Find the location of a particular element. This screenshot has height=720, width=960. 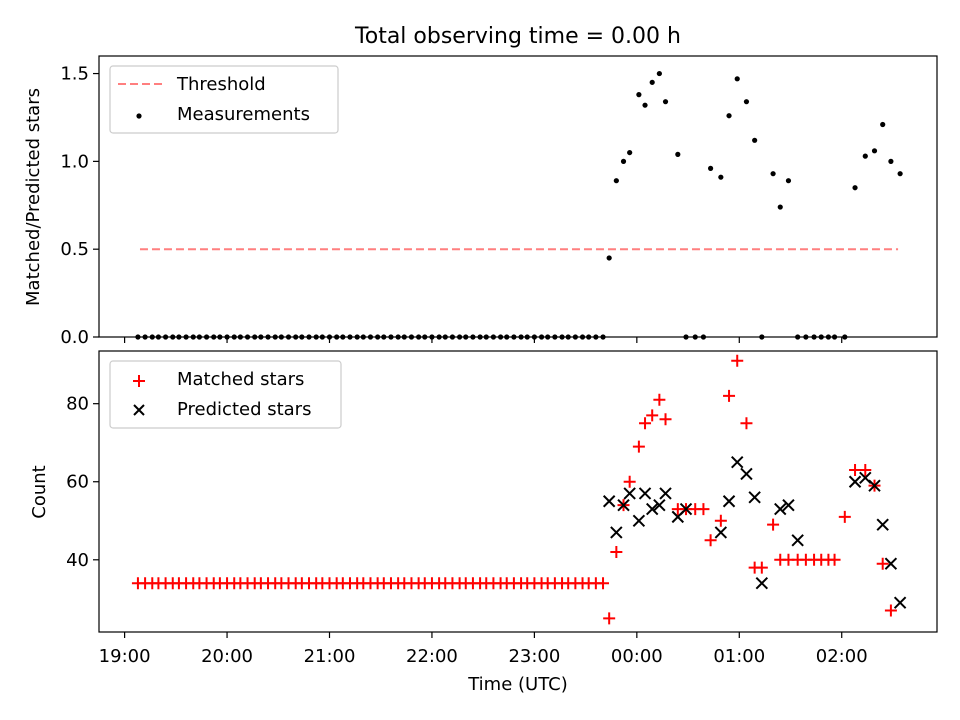

bottom-y-ticks: 40 60 80 is located at coordinates (82, 482).